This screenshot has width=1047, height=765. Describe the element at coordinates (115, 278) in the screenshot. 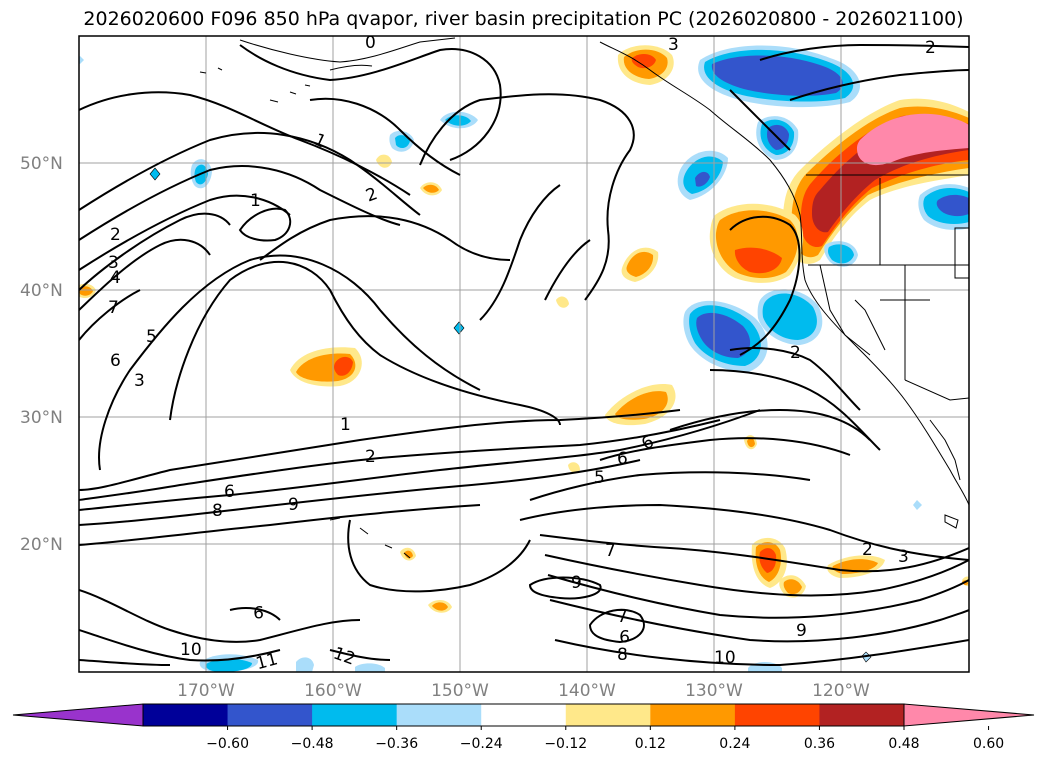

I see `contour-label: 4` at that location.